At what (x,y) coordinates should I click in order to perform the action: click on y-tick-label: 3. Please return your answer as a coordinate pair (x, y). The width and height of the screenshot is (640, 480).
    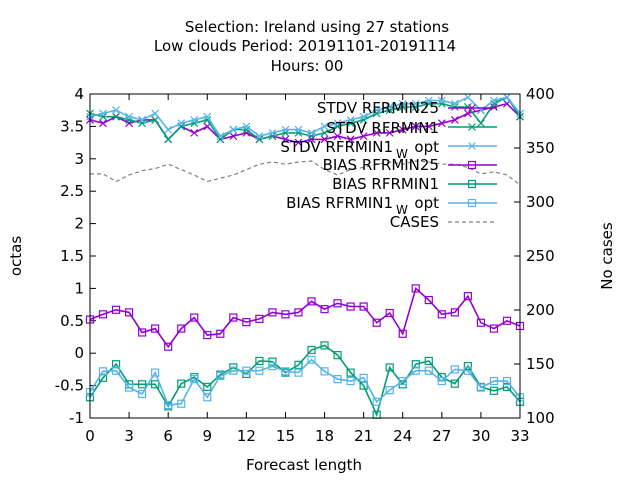
    Looking at the image, I should click on (79, 159).